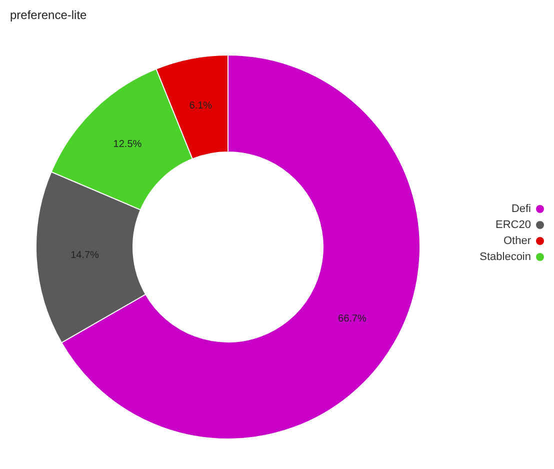  I want to click on data-label: 12.5%, so click(127, 144).